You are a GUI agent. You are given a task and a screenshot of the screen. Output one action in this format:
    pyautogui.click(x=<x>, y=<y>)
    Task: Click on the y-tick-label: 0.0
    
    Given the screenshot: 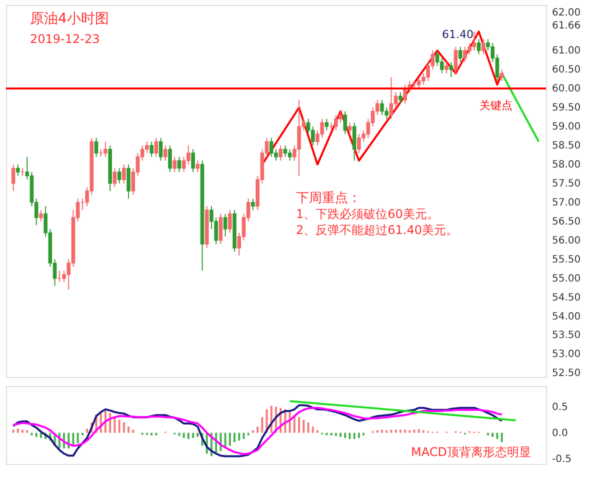 What is the action you would take?
    pyautogui.click(x=560, y=433)
    